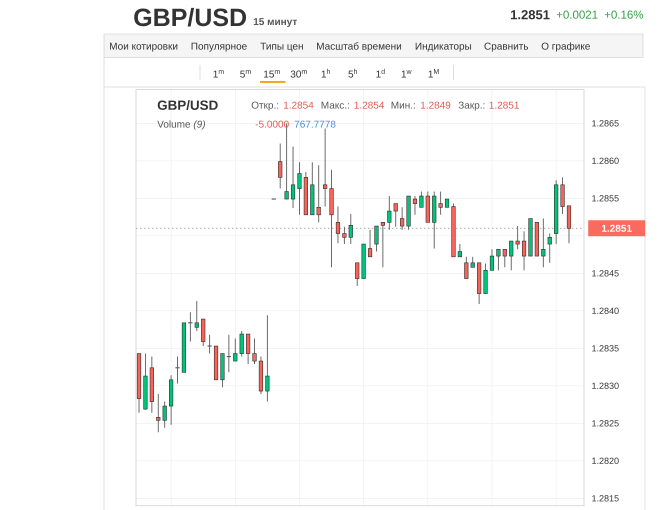  What do you see at coordinates (433, 73) in the screenshot?
I see `text: 1$^{M}$` at bounding box center [433, 73].